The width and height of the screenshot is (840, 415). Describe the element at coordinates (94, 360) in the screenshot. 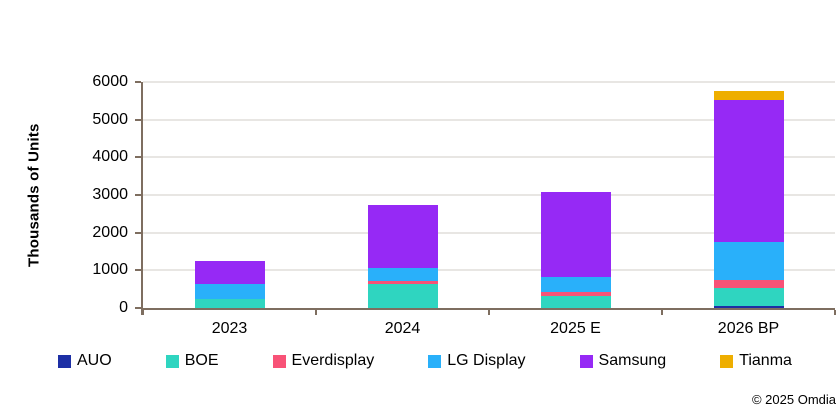

I see `legend-label: AUO` at that location.